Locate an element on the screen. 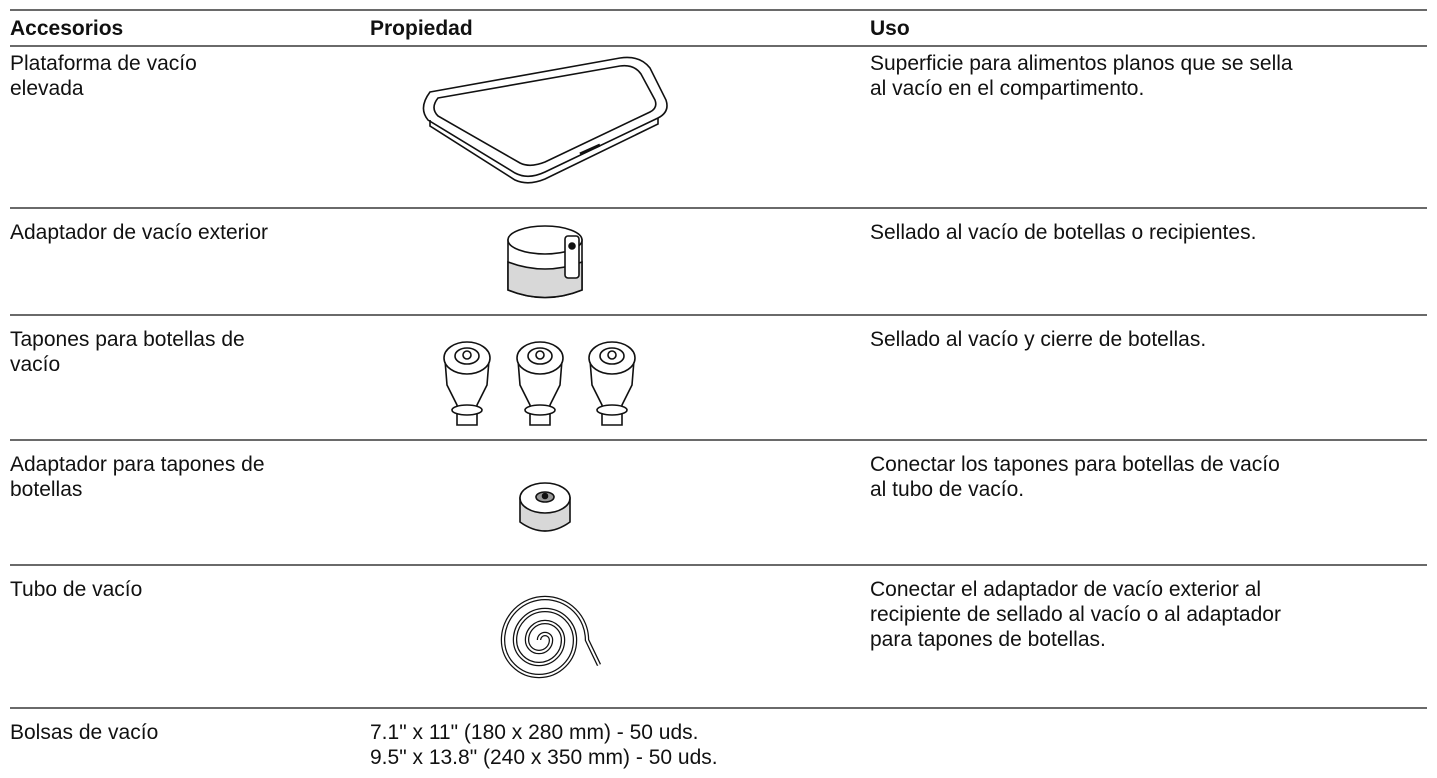 This screenshot has width=1437, height=778. bottle-adapter-illustration is located at coordinates (545, 507).